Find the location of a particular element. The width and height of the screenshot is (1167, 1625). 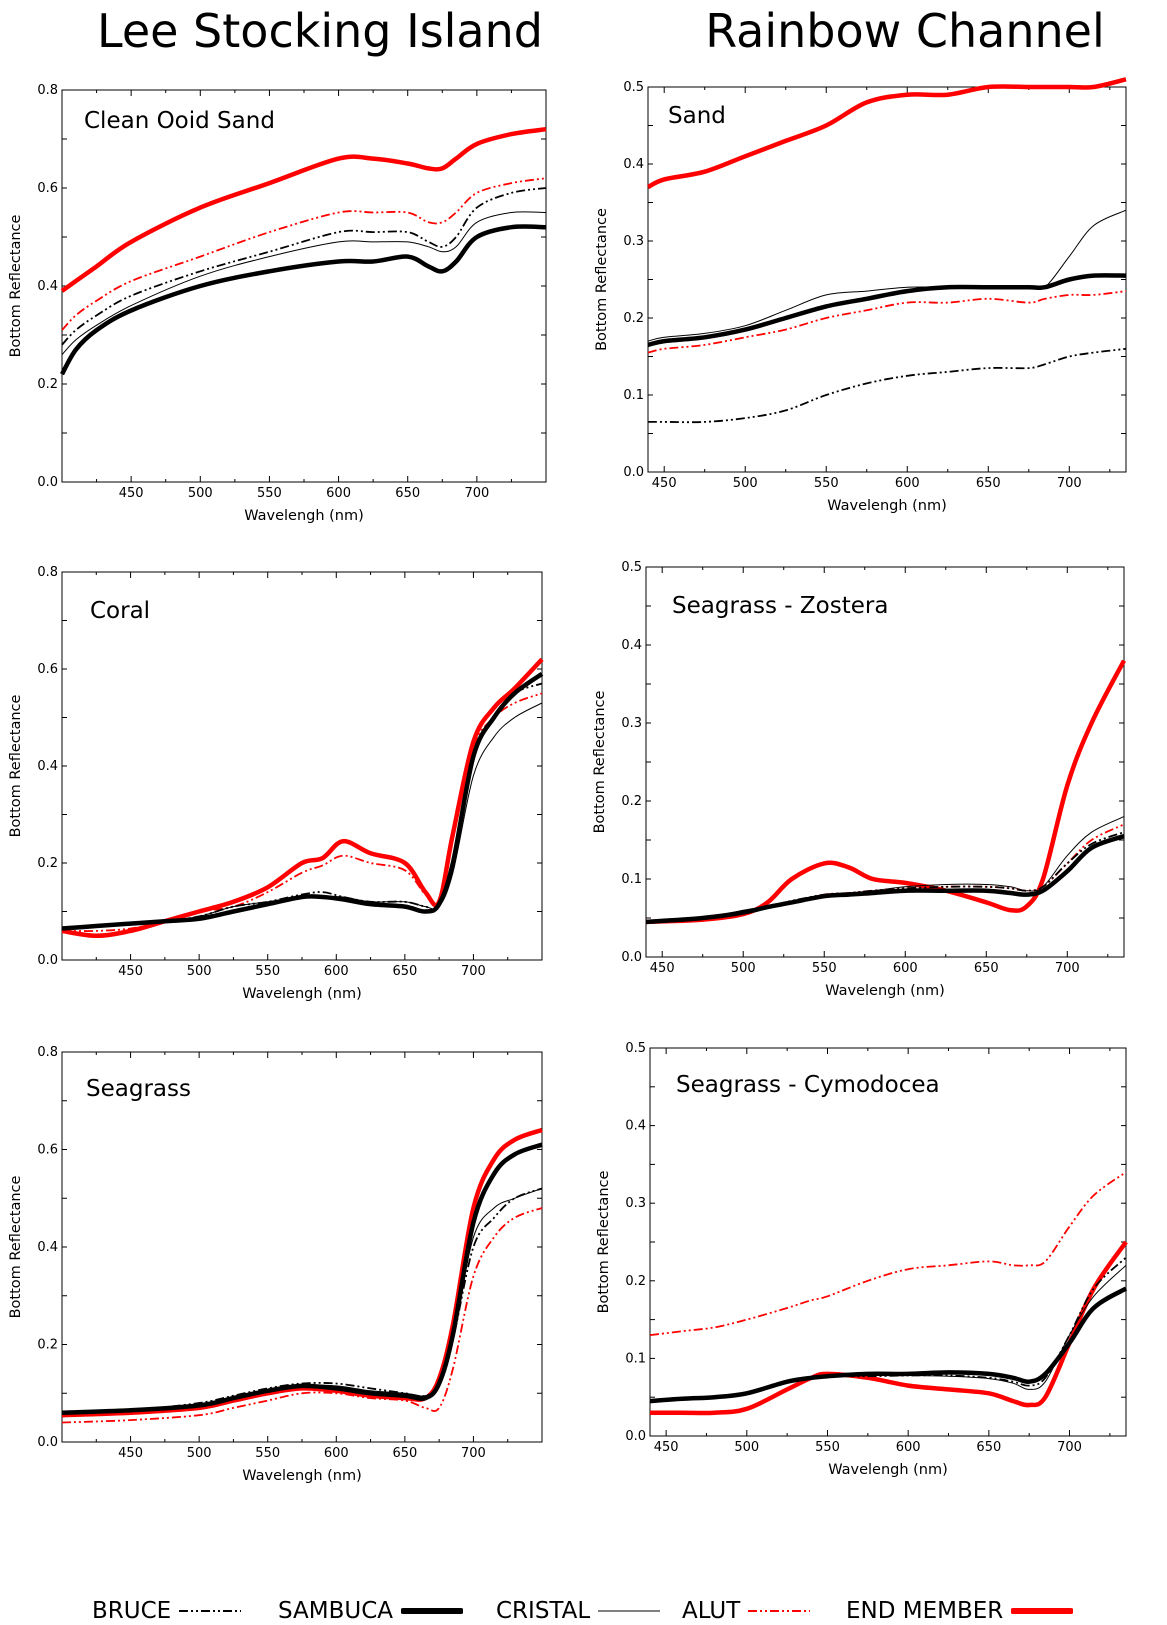

legend-swatch-cristal is located at coordinates (629, 1611).